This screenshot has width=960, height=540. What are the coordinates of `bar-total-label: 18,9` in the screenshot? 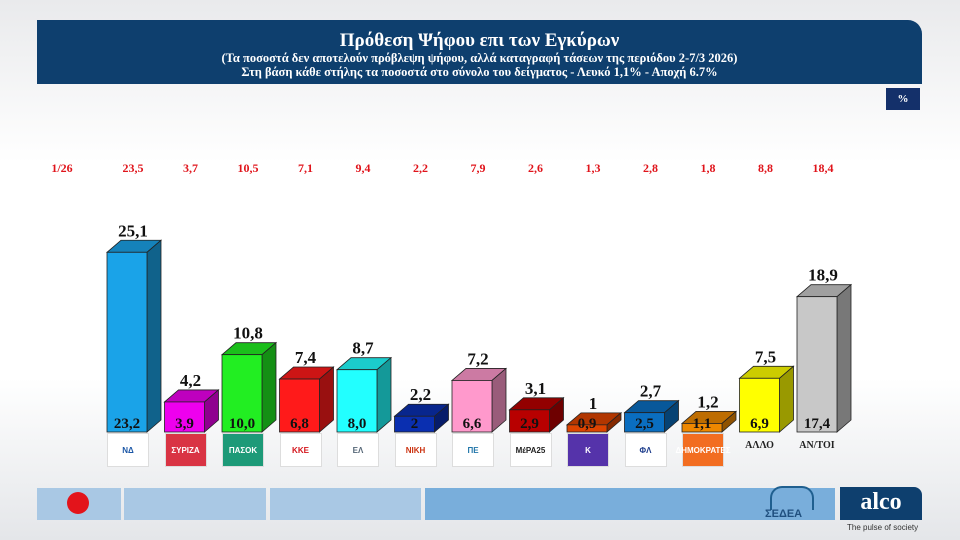 It's located at (823, 275).